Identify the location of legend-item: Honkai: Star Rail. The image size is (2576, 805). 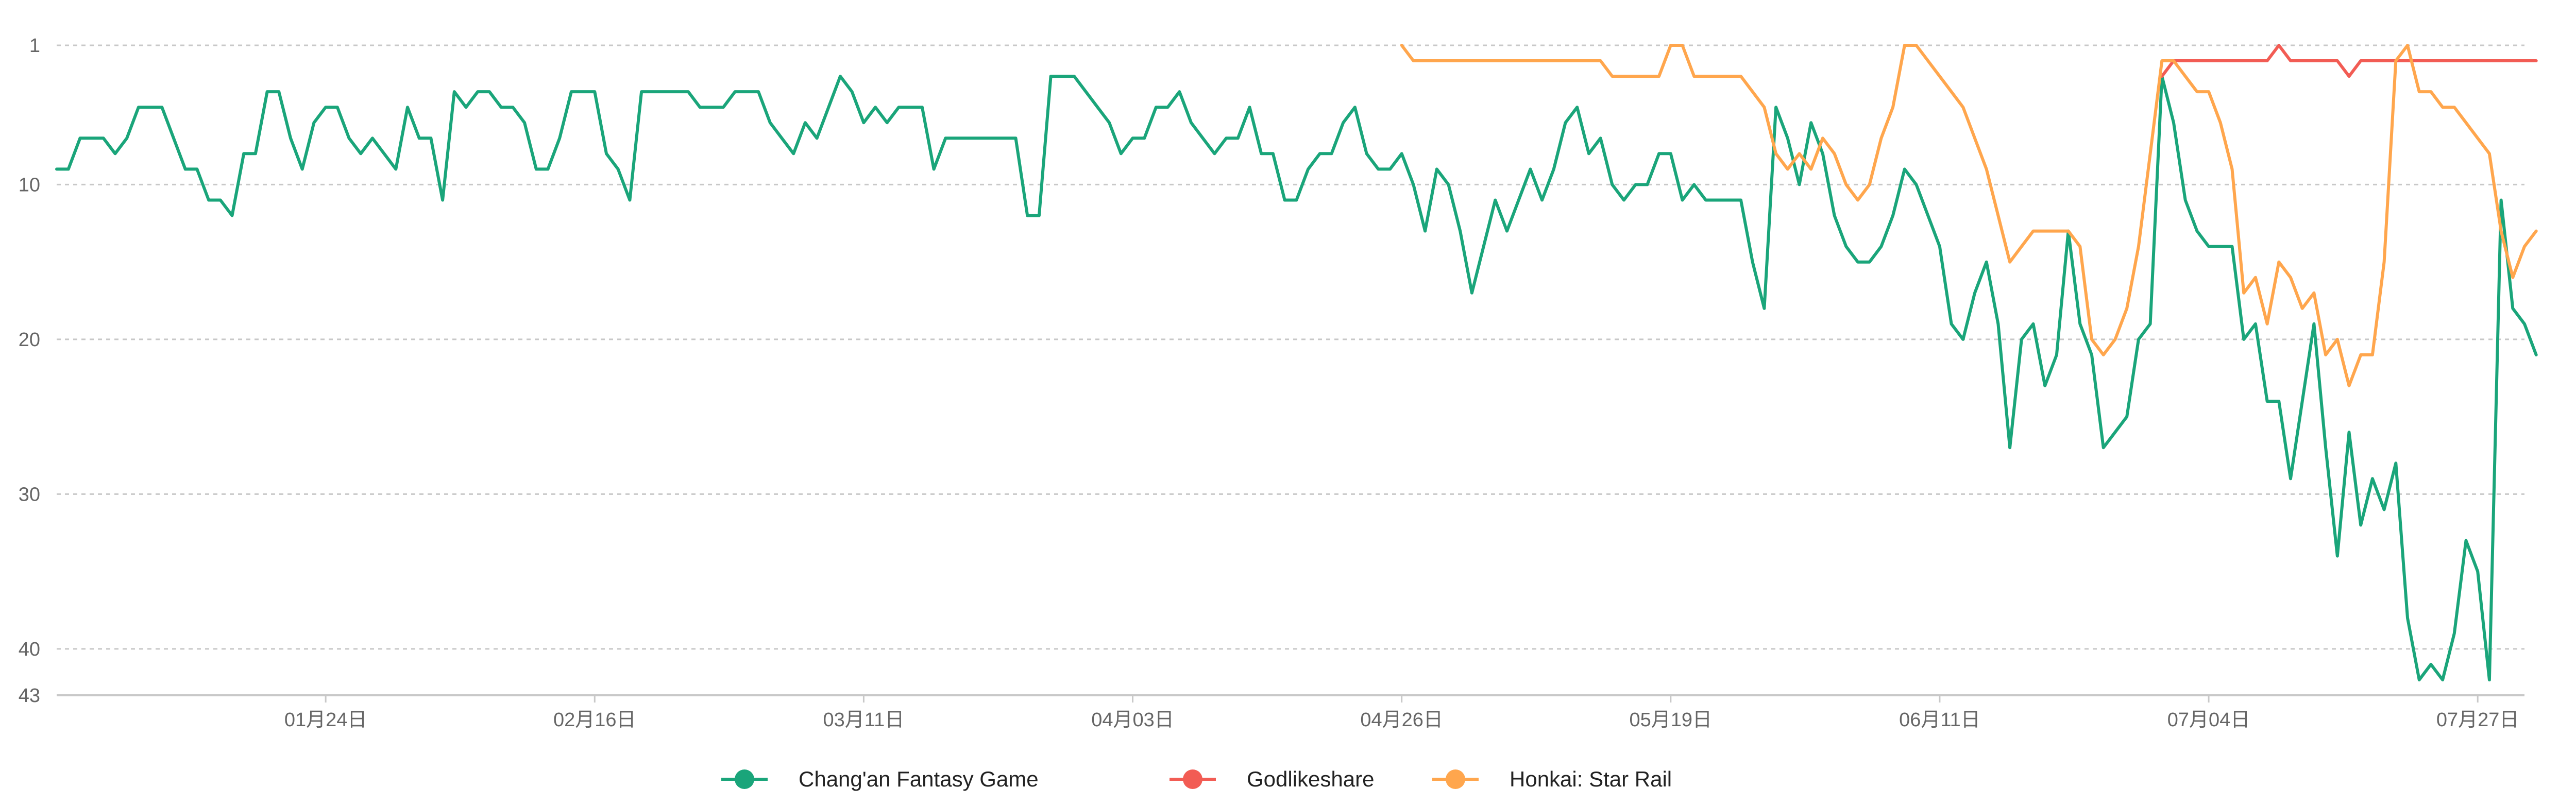
(1552, 779).